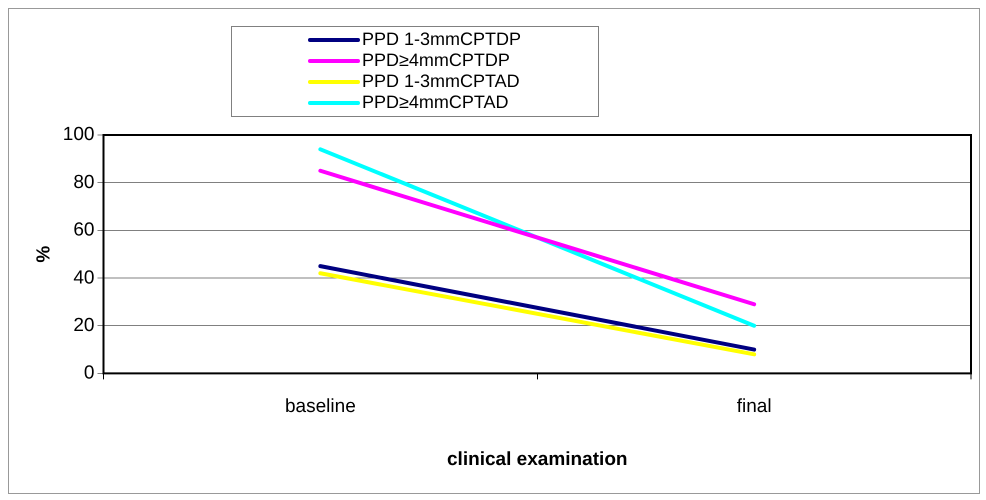 The height and width of the screenshot is (500, 986). I want to click on y-tick-label: 100, so click(78, 135).